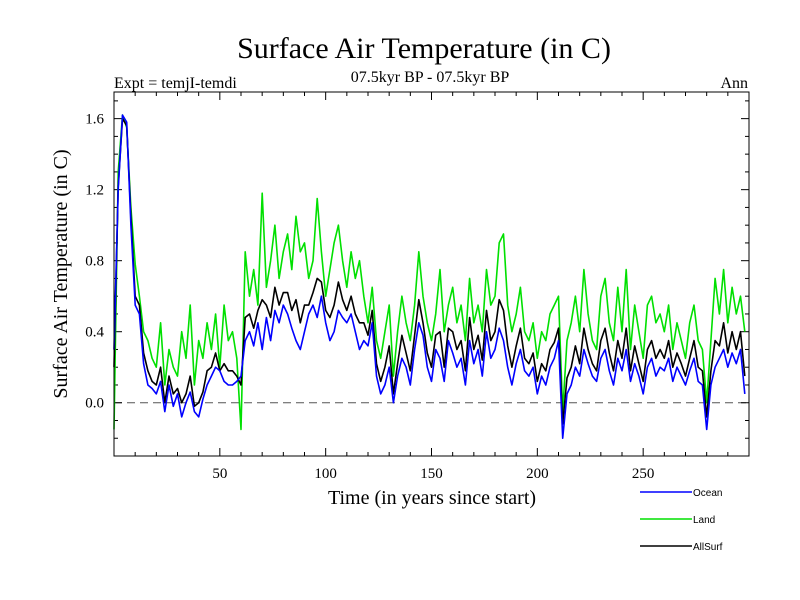  Describe the element at coordinates (432, 498) in the screenshot. I see `x-axis-label: Time (in years since start)` at that location.